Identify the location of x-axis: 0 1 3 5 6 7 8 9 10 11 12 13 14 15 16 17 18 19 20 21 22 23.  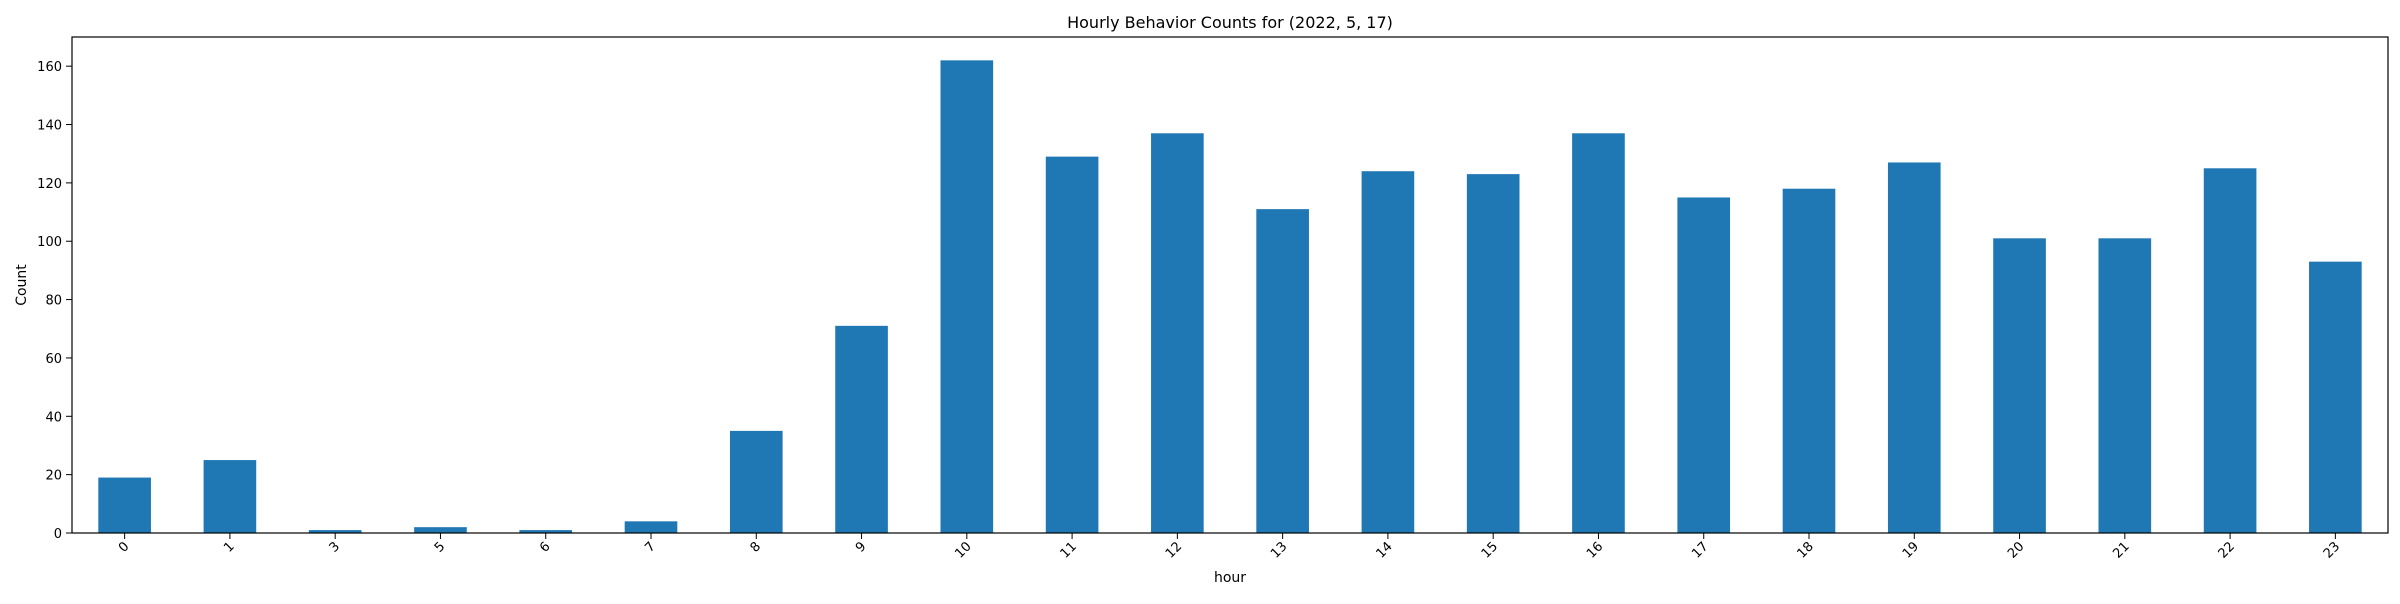
(1229, 547).